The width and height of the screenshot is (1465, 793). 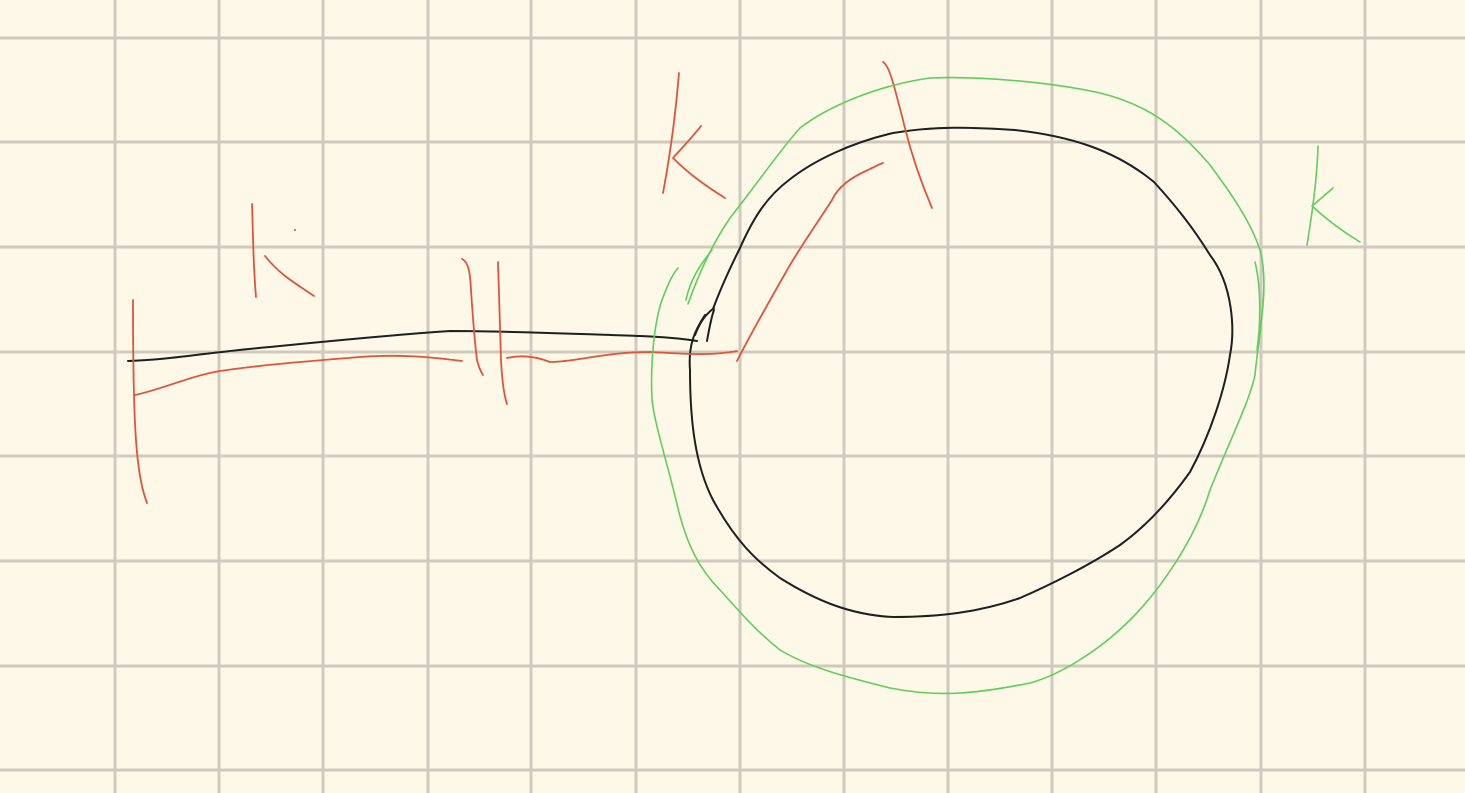 I want to click on red-slash-stroke, so click(x=907, y=135).